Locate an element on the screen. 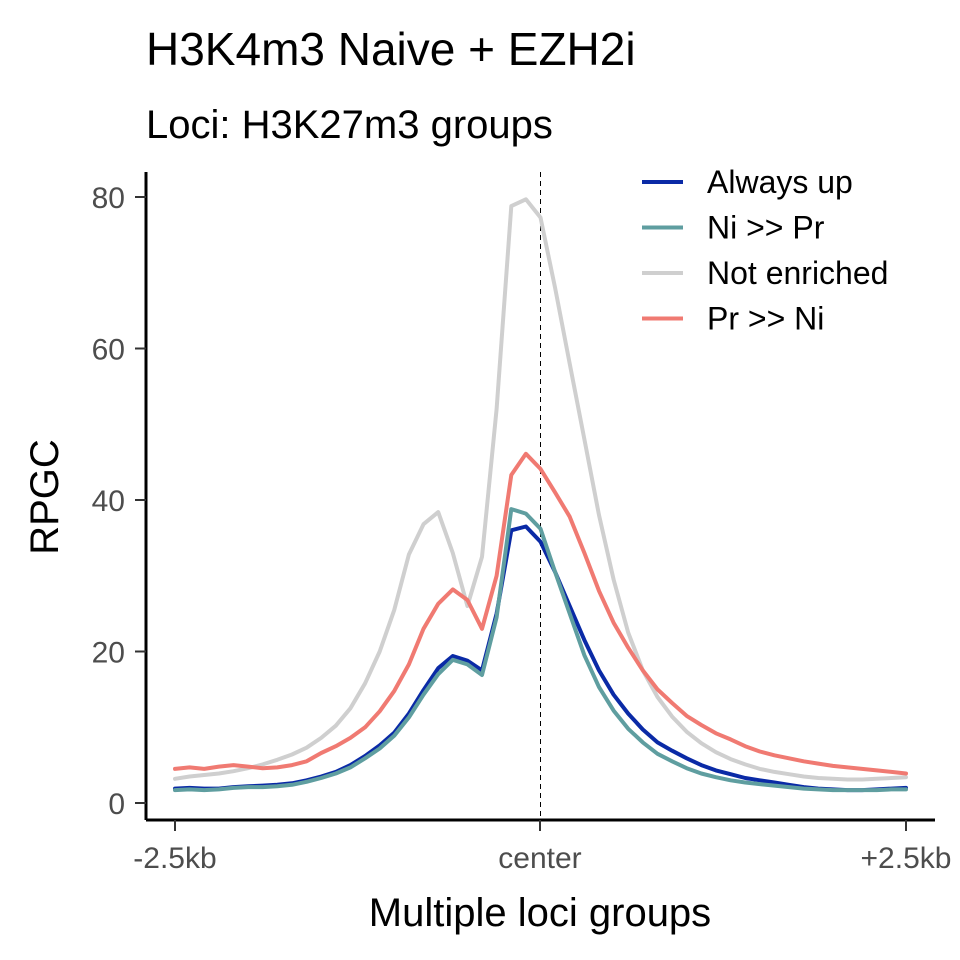 This screenshot has height=960, width=960. legend: Always up Ni >> Pr Not enriched Pr >> Ni is located at coordinates (765, 250).